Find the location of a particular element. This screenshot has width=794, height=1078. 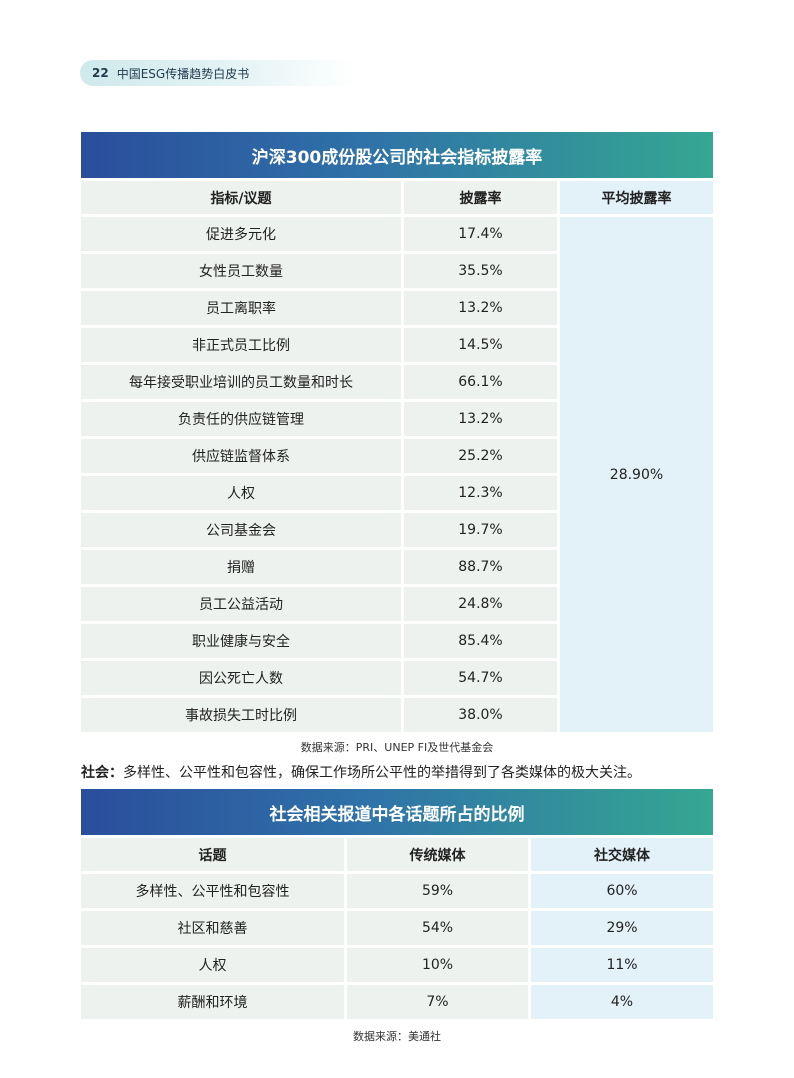

table-row: 非正式员工比例 14.5% is located at coordinates (397, 345).